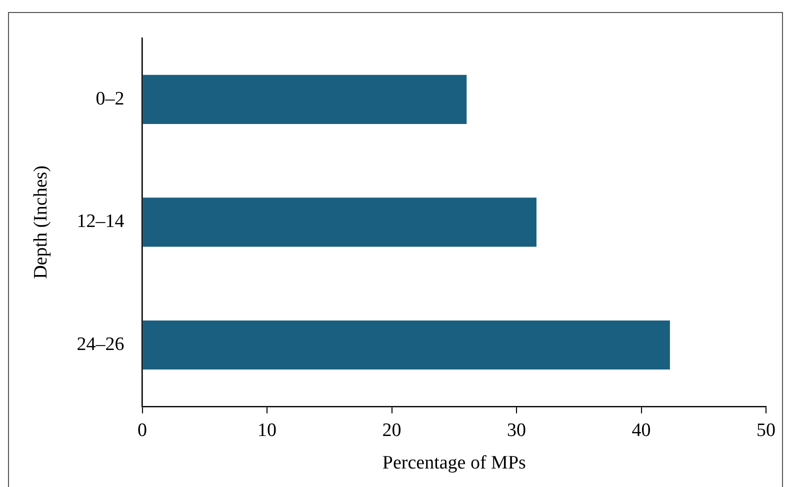 The image size is (790, 487). What do you see at coordinates (41, 222) in the screenshot?
I see `y-axis-title: Depth (Inches)` at bounding box center [41, 222].